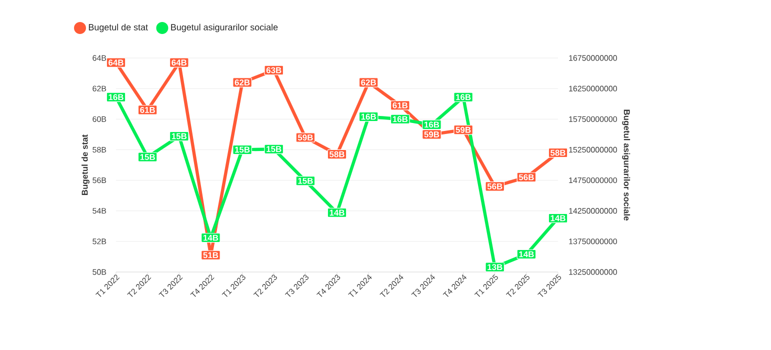 This screenshot has height=350, width=771. I want to click on y2-axis-title: Bugetul asigurarilor sociale, so click(626, 165).